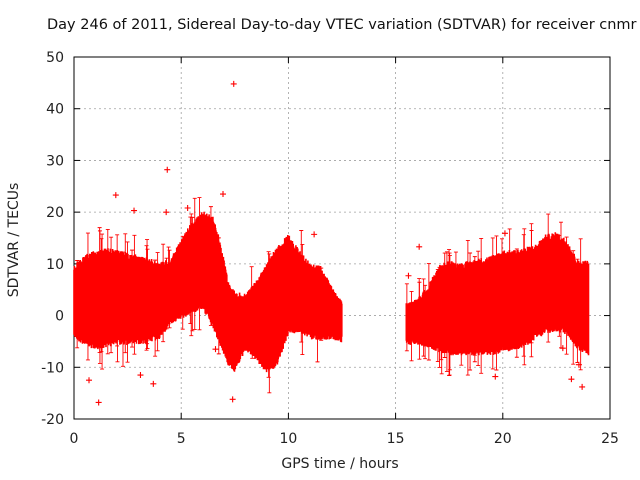  Describe the element at coordinates (396, 439) in the screenshot. I see `x-tick-label: 15` at that location.